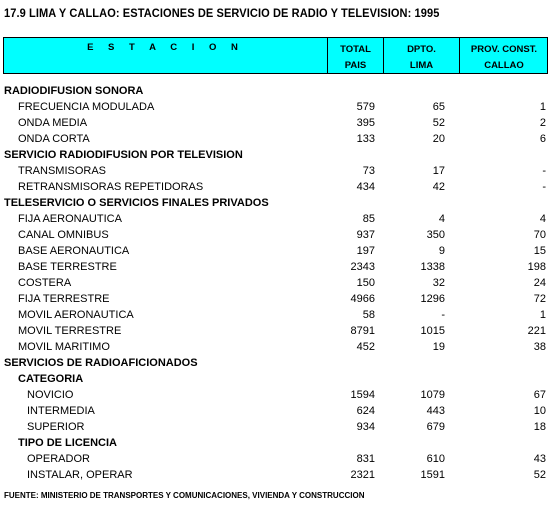  What do you see at coordinates (435, 427) in the screenshot?
I see `dpto-lima-cell: 679` at bounding box center [435, 427].